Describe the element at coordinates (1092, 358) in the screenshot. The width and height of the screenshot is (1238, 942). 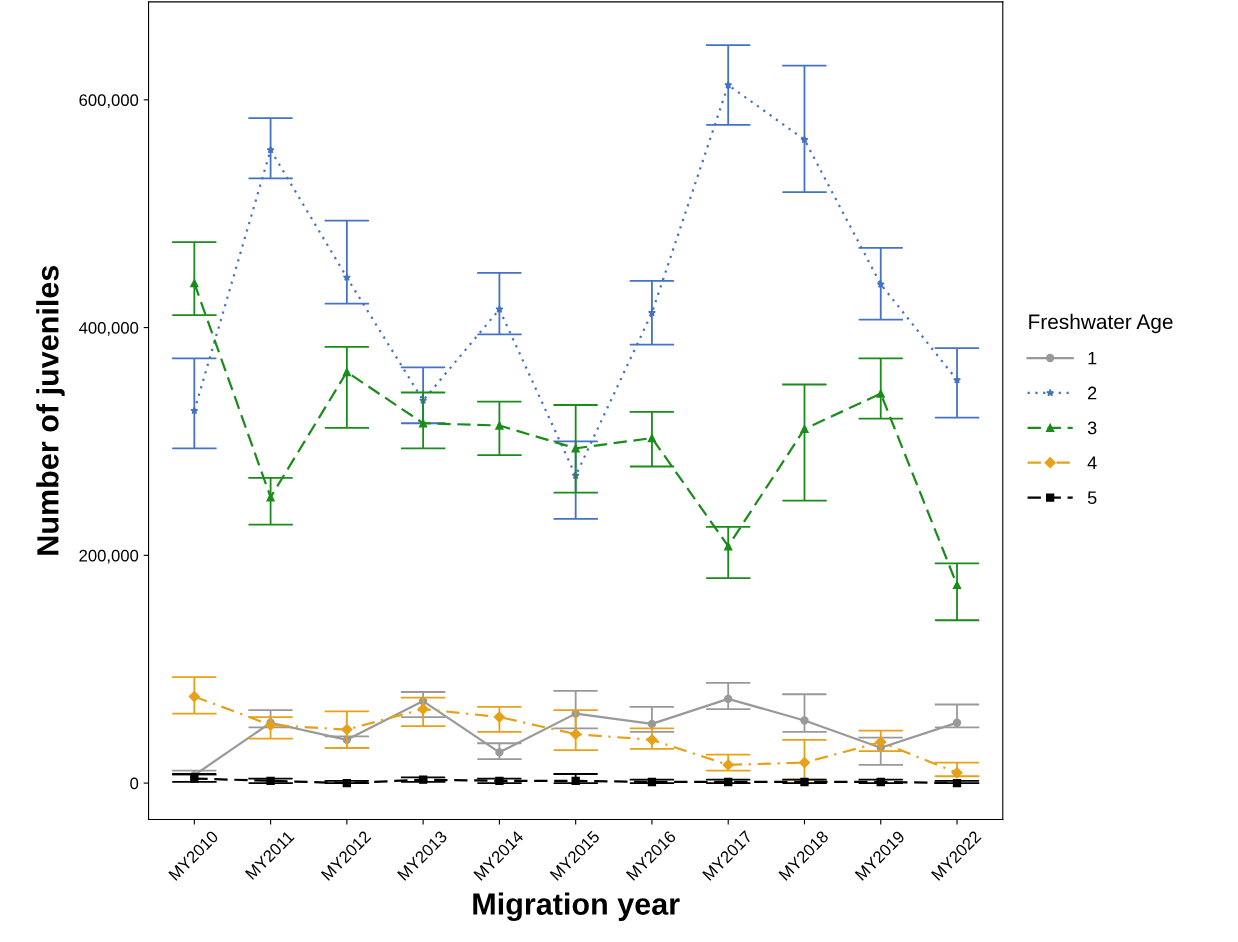
I see `legend-label: 1` at that location.